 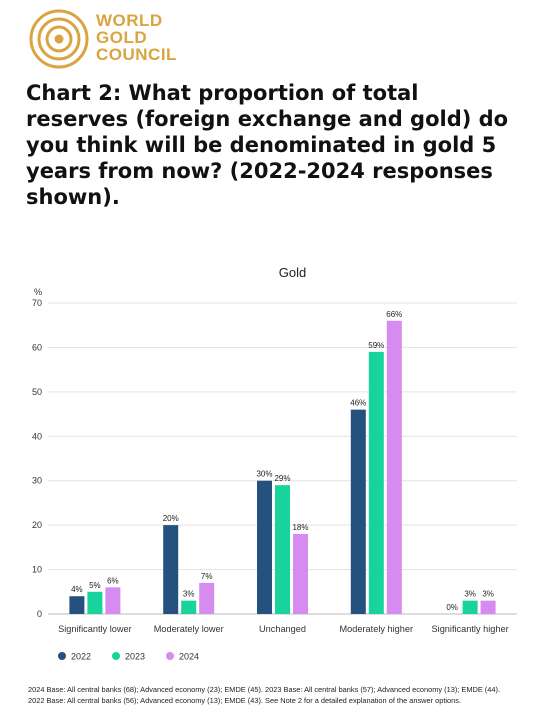 I want to click on y-tick-label: 20, so click(x=37, y=525).